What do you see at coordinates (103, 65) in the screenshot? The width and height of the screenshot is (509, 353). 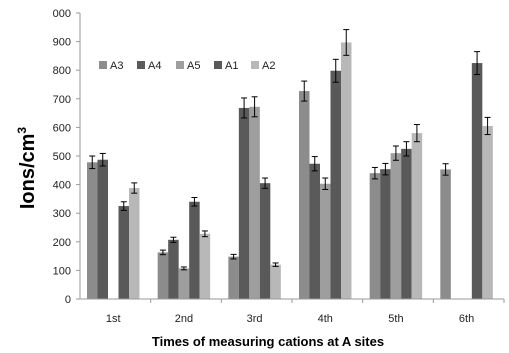 I see `legend-swatch-a3` at bounding box center [103, 65].